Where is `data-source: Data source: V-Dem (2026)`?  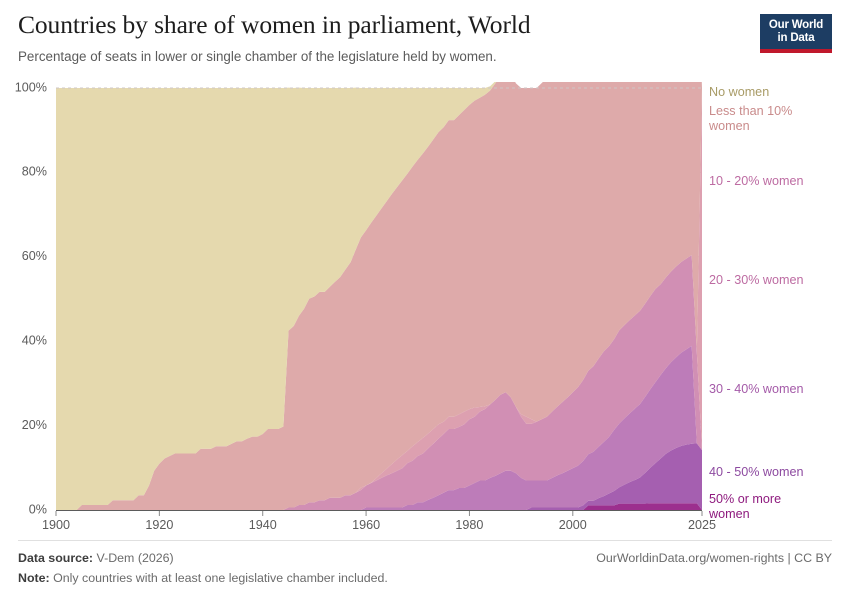
data-source: Data source: V-Dem (2026) is located at coordinates (96, 558).